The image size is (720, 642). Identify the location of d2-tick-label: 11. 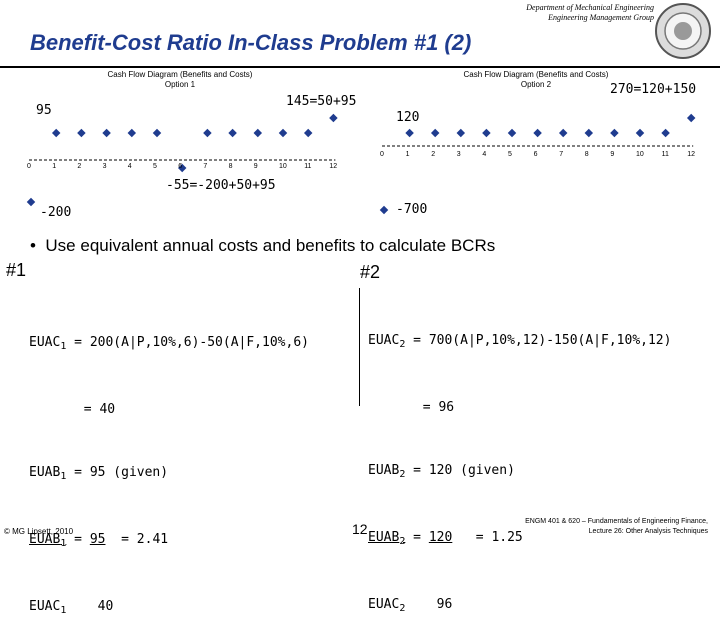
(665, 154).